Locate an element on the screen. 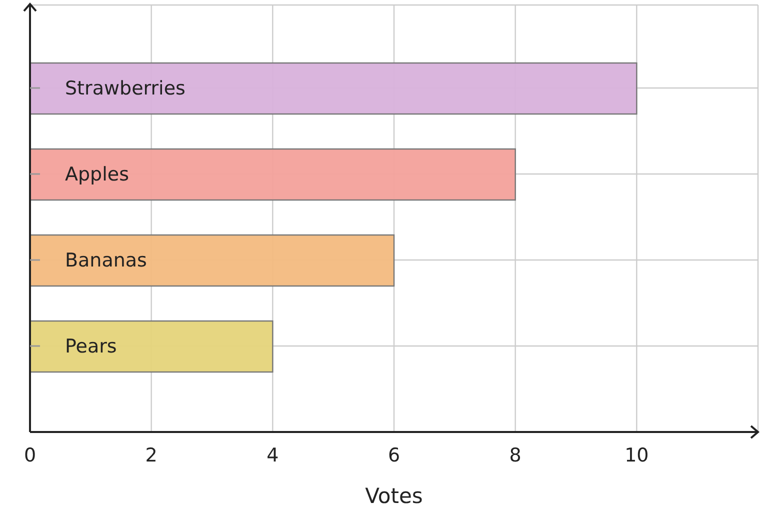 This screenshot has width=763, height=508. x-tick-label: 6 is located at coordinates (394, 455).